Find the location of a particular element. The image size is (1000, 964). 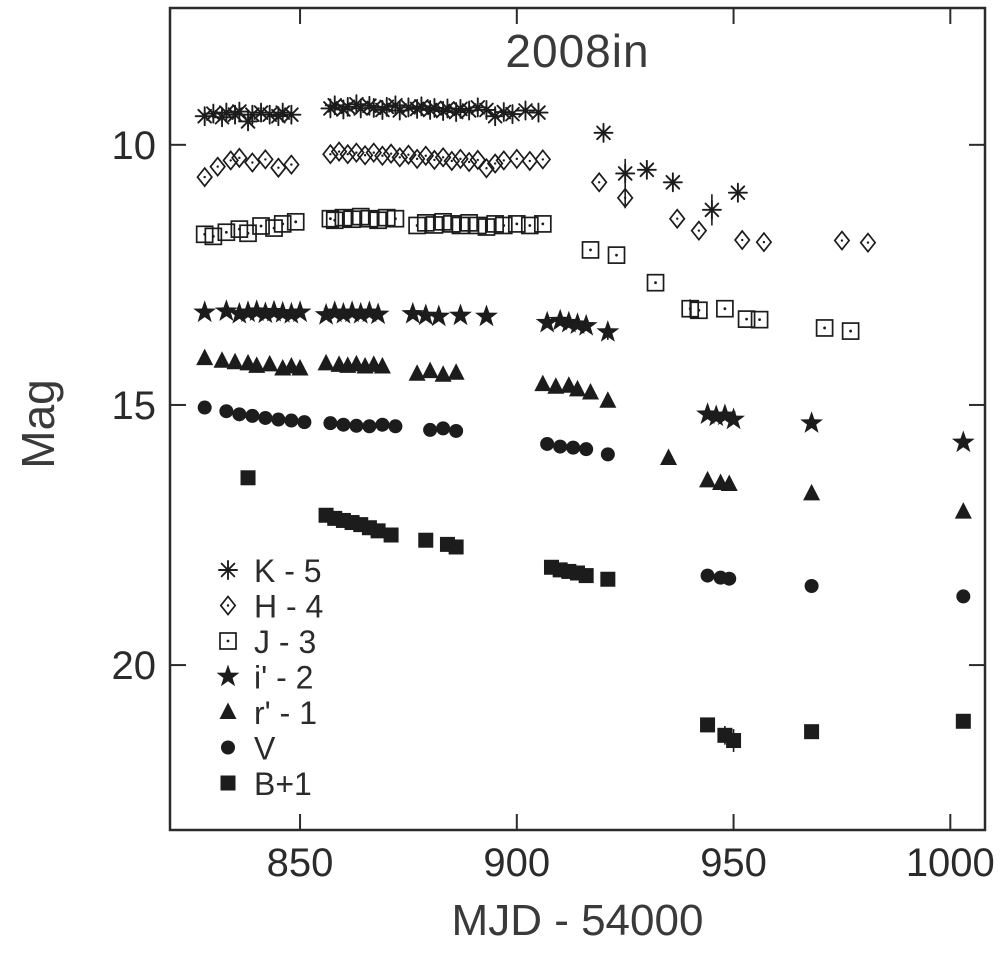

legend-item-h: H - 4 is located at coordinates (271, 607).